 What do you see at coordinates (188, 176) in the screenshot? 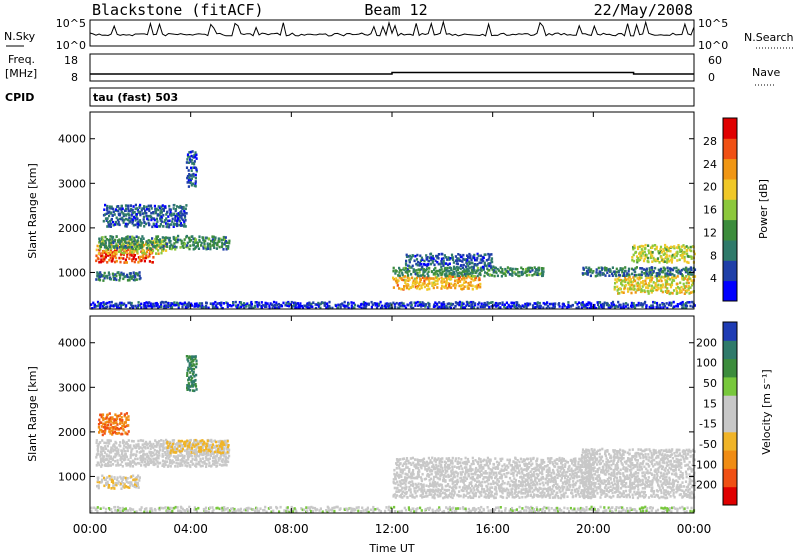
I see `power-cell-r5` at bounding box center [188, 176].